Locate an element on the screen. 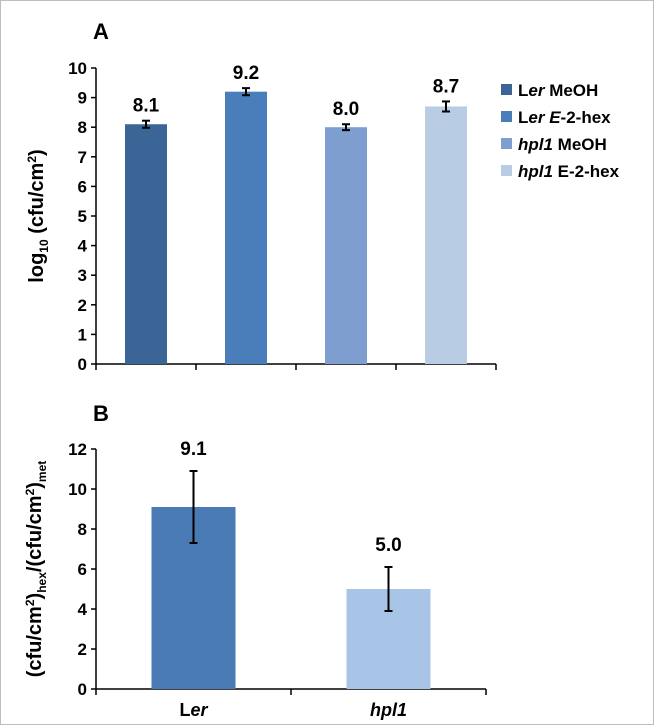 This screenshot has height=725, width=654. legend-label-3: hpl1 MeOH is located at coordinates (562, 144).